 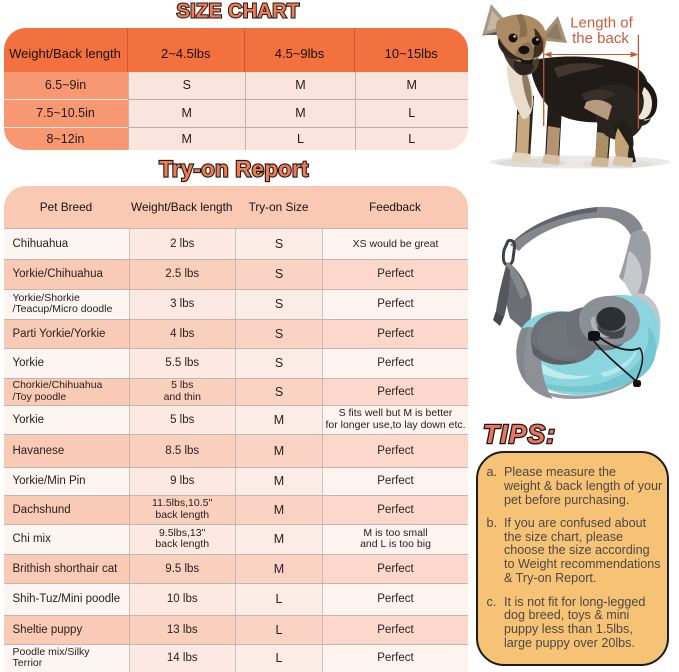 I want to click on svg-text: SIZE CHART, so click(x=237, y=11).